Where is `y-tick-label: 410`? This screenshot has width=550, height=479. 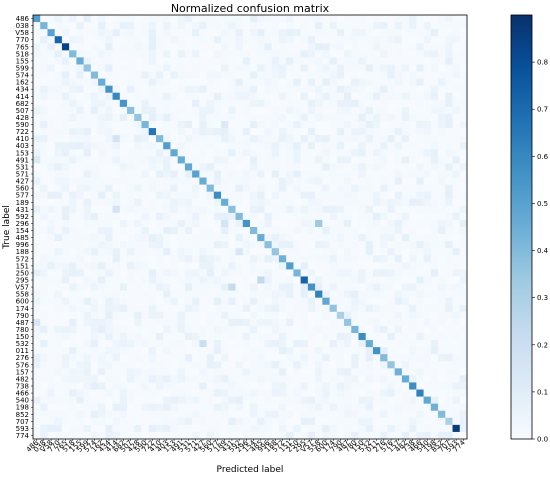
y-tick-label: 410 is located at coordinates (22, 139).